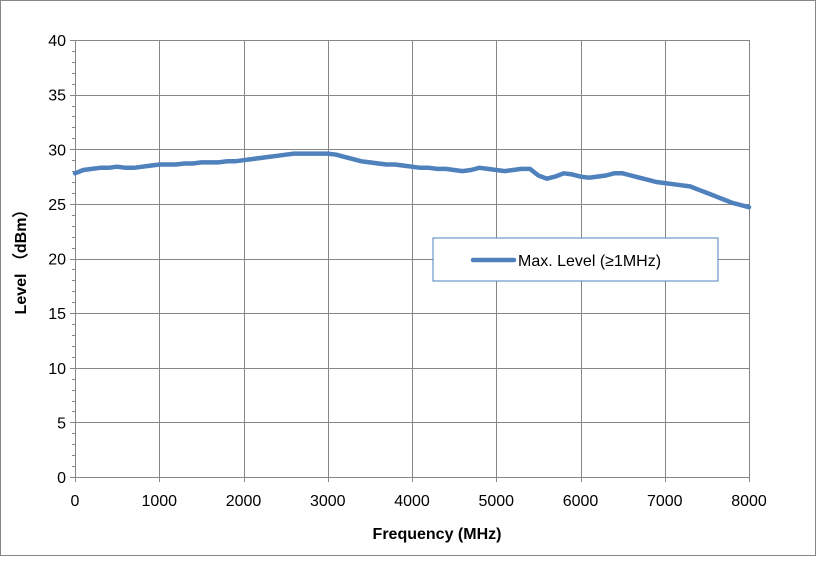  I want to click on y-tick-label: 20, so click(57, 260).